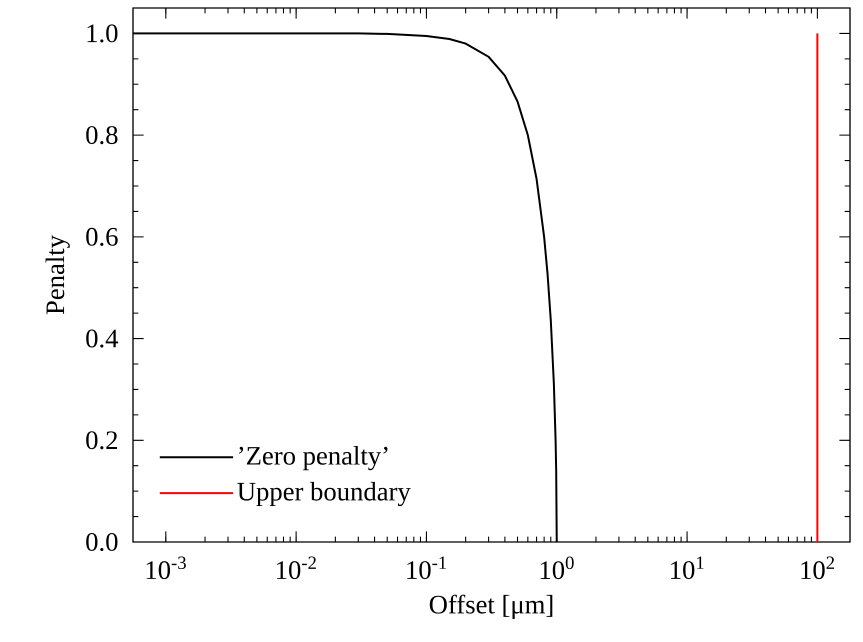  What do you see at coordinates (58, 274) in the screenshot?
I see `y-axis-title: Penalty` at bounding box center [58, 274].